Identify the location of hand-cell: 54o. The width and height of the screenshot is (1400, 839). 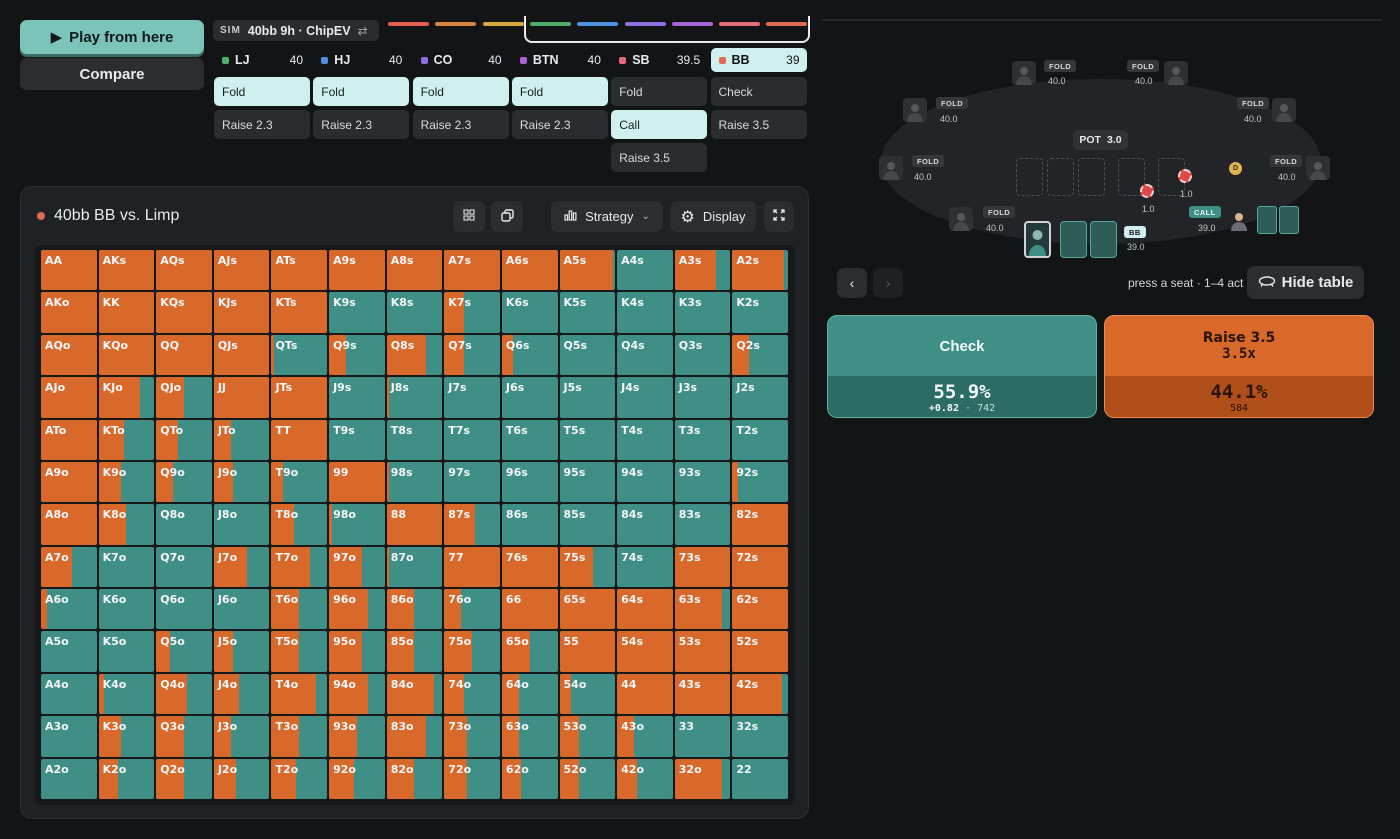
(587, 694).